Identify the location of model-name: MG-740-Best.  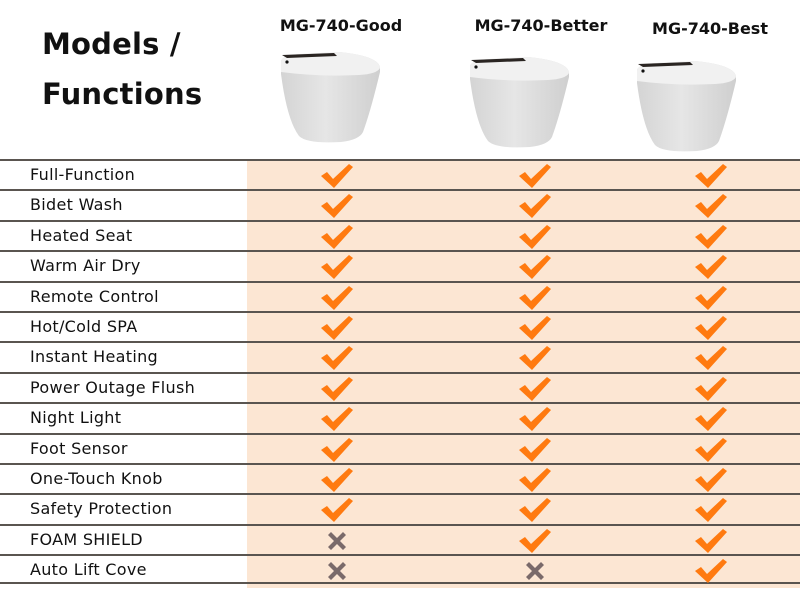
(710, 28).